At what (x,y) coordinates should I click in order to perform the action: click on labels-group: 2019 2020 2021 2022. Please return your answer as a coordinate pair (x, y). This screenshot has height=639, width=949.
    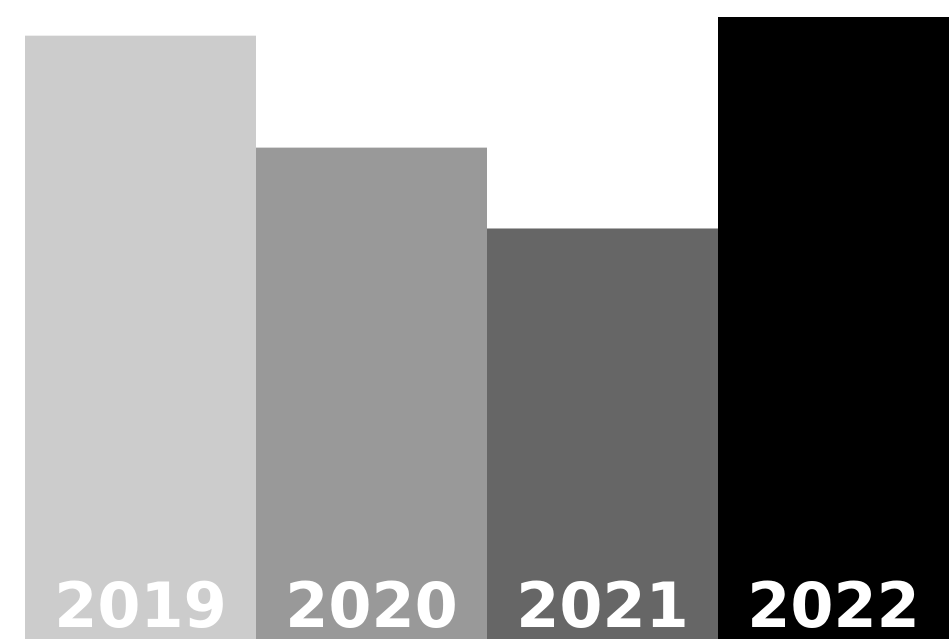
    Looking at the image, I should click on (487, 604).